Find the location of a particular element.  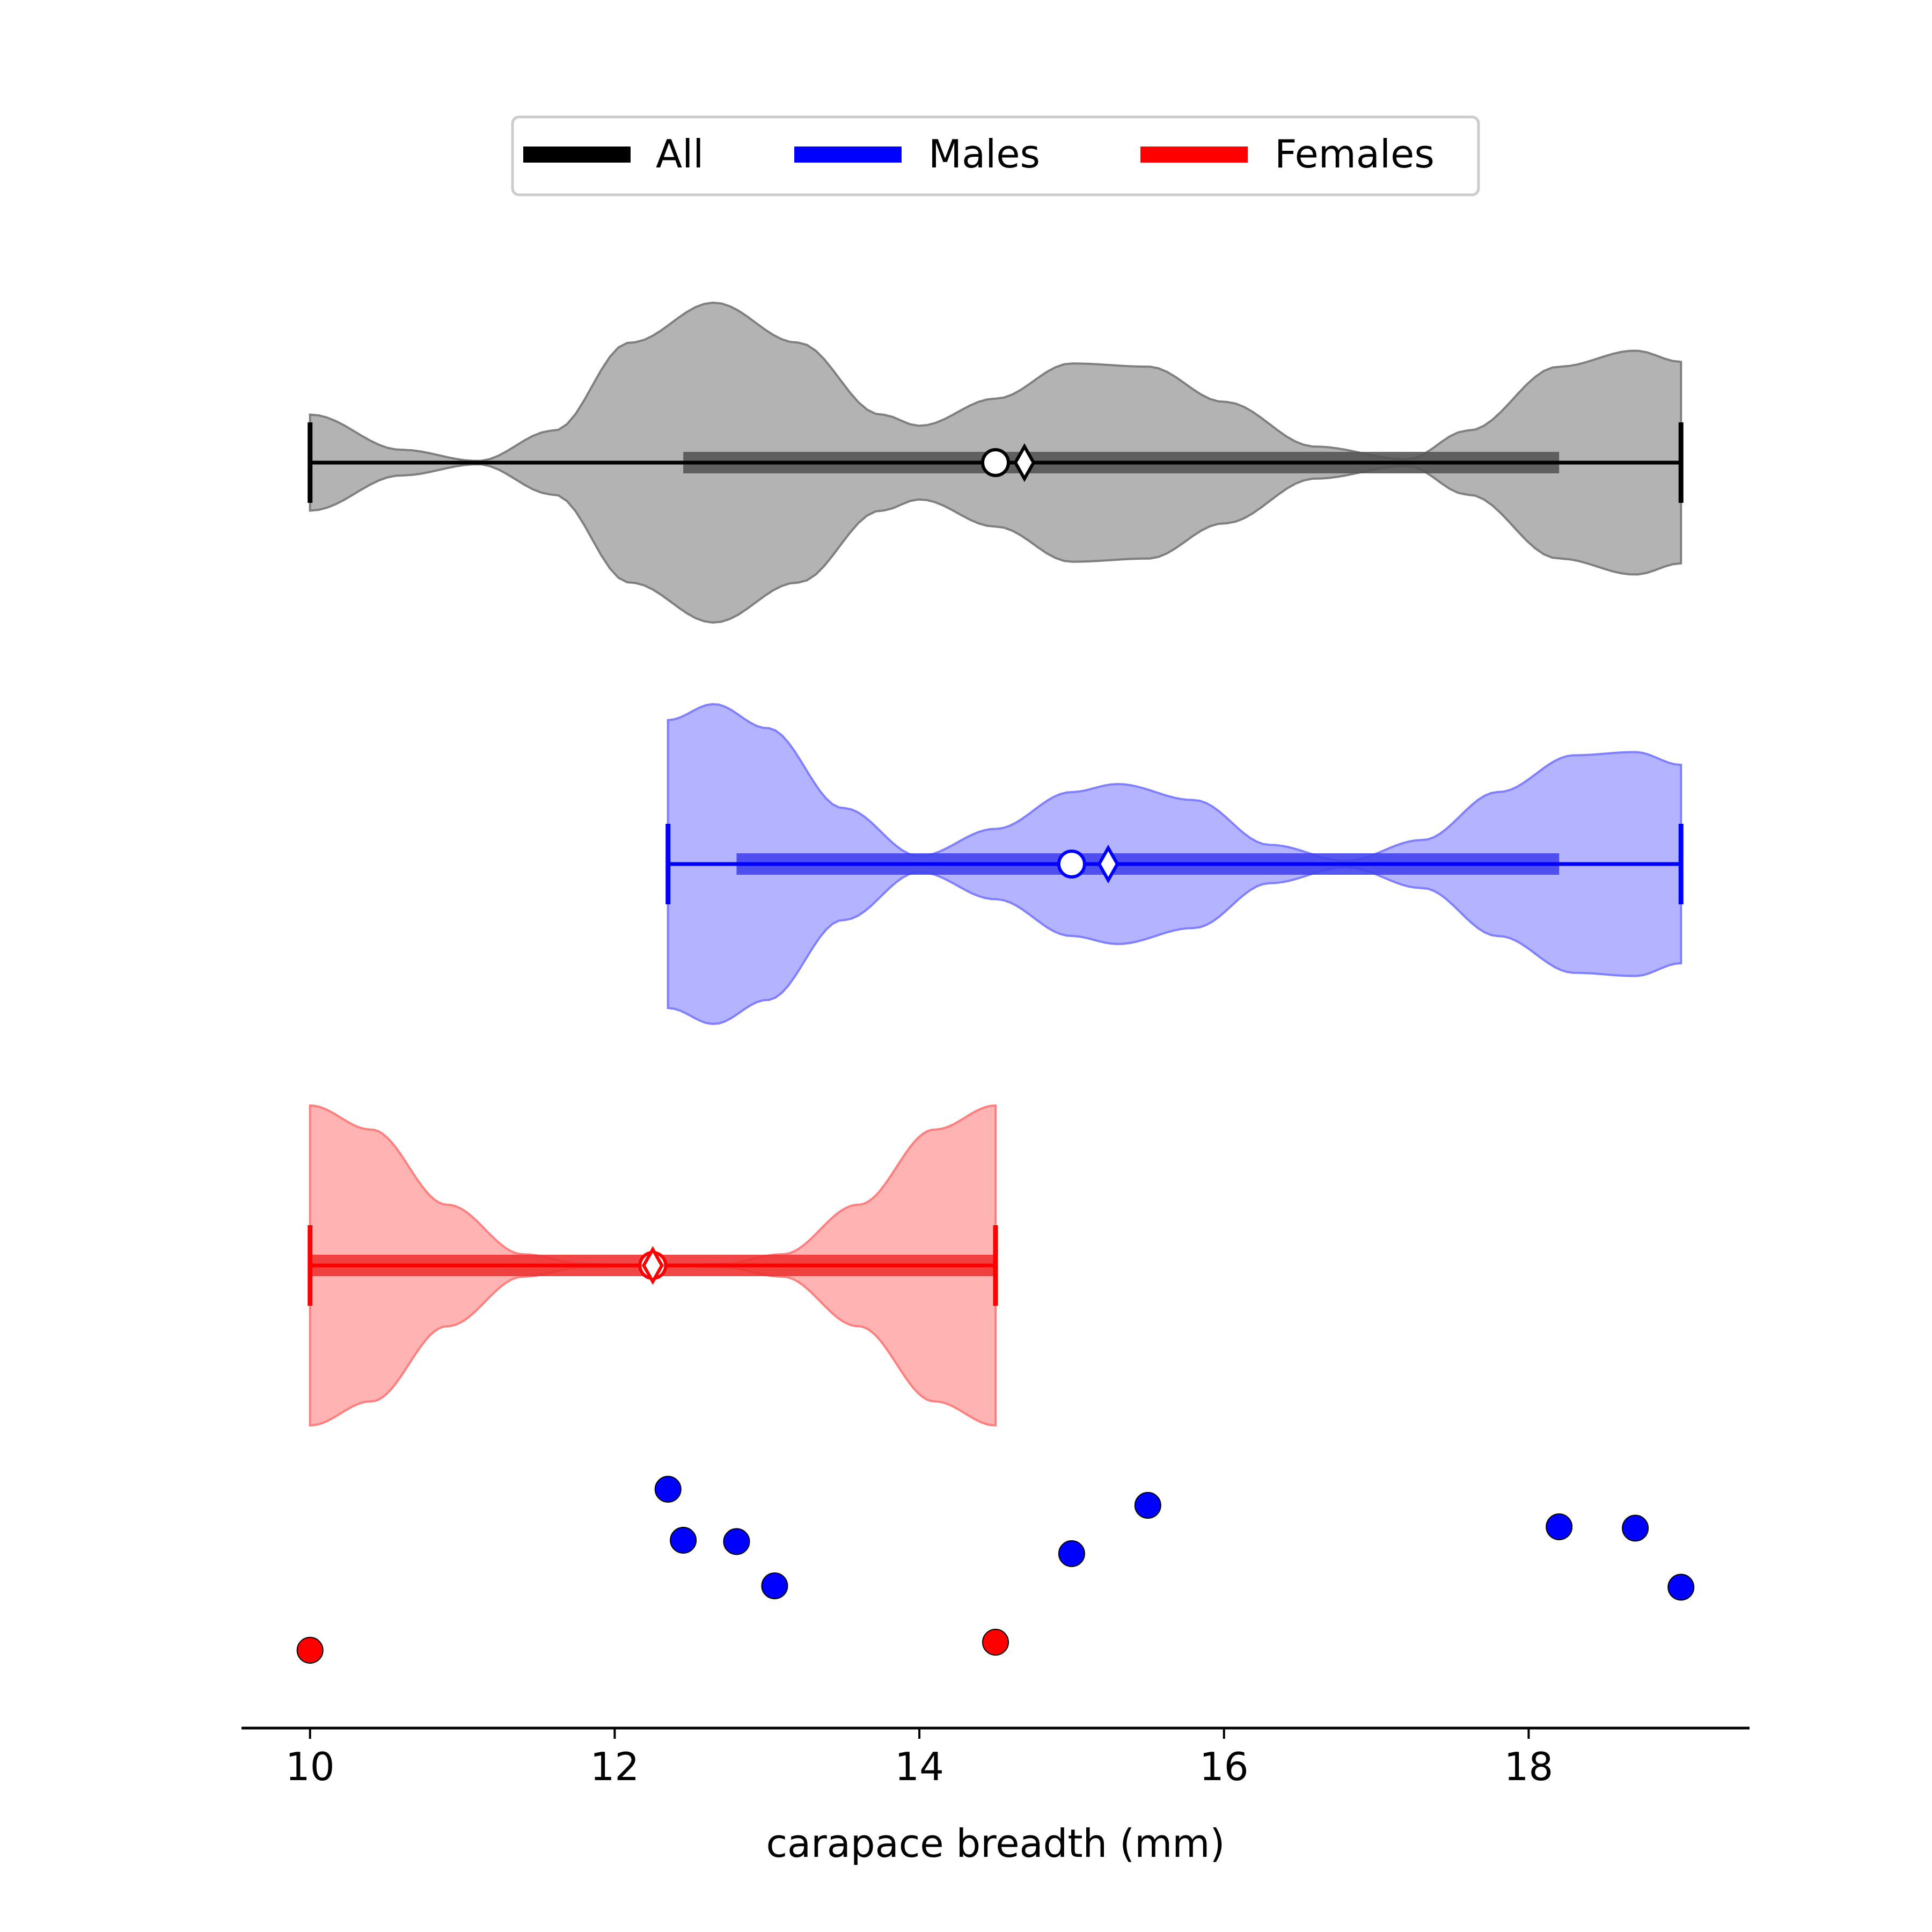

legend-label-females: Females is located at coordinates (1355, 154).